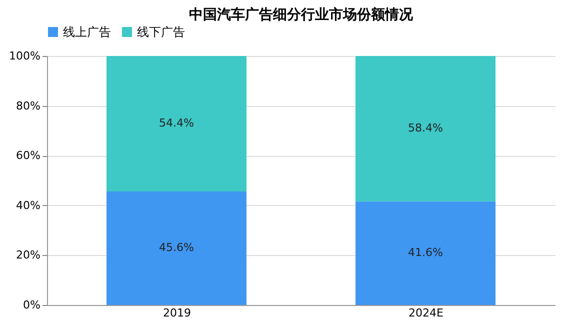 The height and width of the screenshot is (326, 575). I want to click on data-label: 58.4%, so click(425, 128).